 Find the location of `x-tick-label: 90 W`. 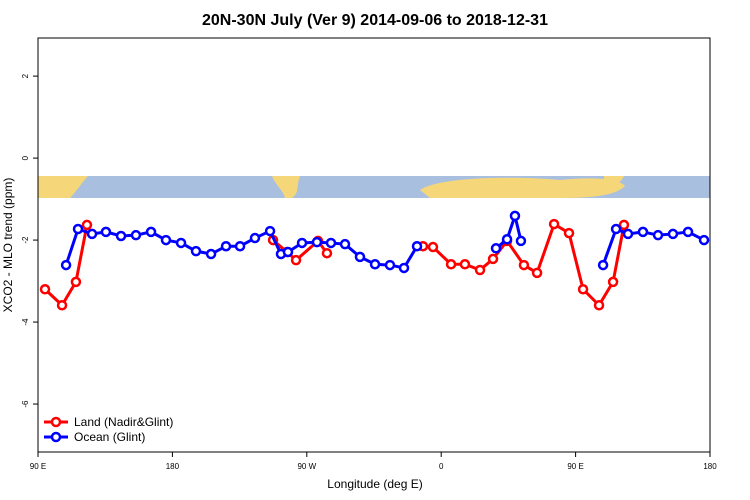

x-tick-label: 90 W is located at coordinates (306, 466).